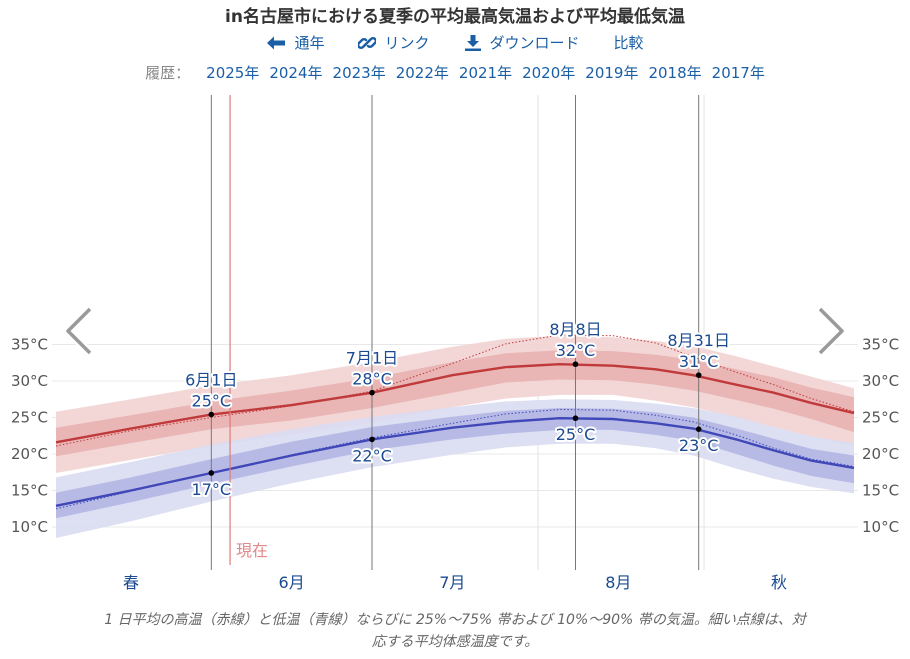  What do you see at coordinates (29, 418) in the screenshot?
I see `y-tick-label-left: 25°C` at bounding box center [29, 418].